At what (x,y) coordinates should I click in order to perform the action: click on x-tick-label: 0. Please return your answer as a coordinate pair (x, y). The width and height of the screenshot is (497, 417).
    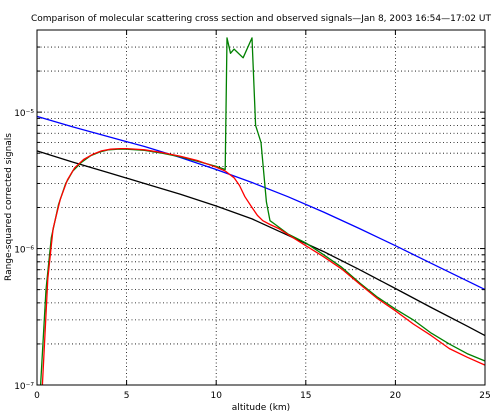
    Looking at the image, I should click on (37, 396).